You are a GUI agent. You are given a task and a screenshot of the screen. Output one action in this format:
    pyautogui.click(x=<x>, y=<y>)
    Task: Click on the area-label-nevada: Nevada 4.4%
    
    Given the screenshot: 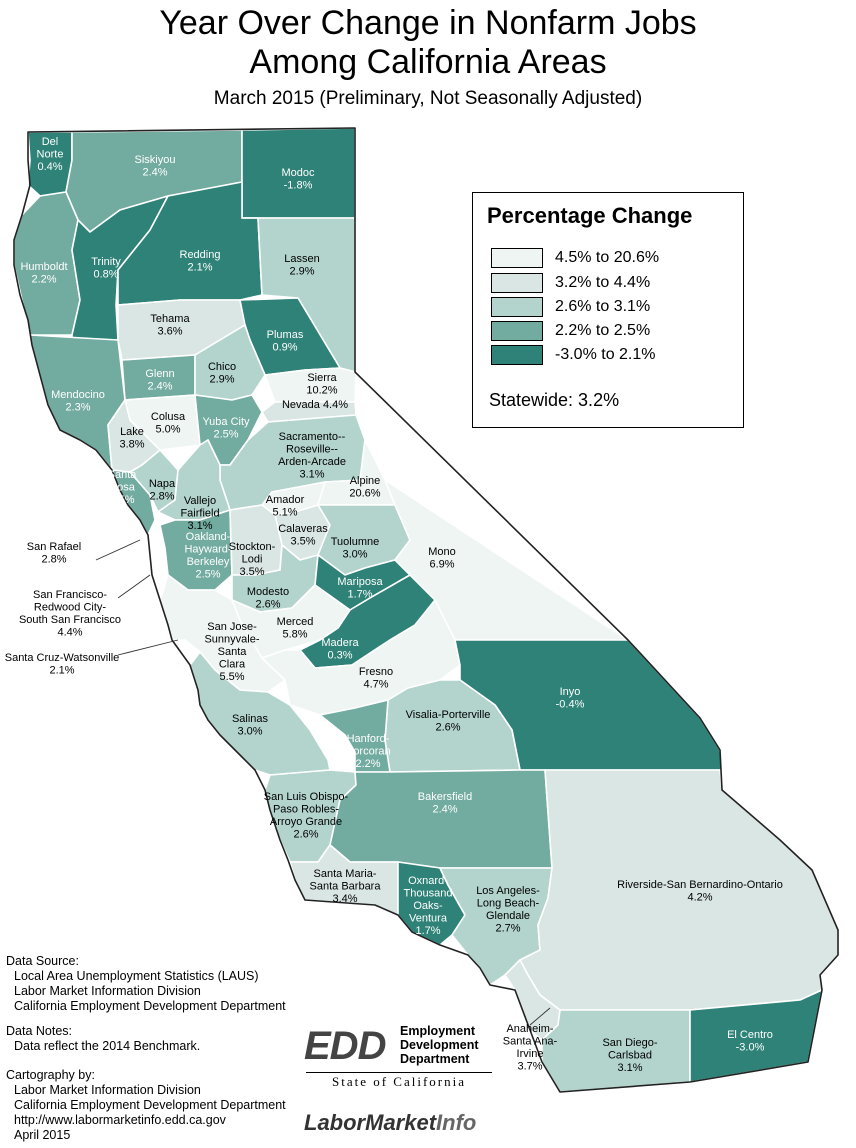 What is the action you would take?
    pyautogui.click(x=315, y=405)
    